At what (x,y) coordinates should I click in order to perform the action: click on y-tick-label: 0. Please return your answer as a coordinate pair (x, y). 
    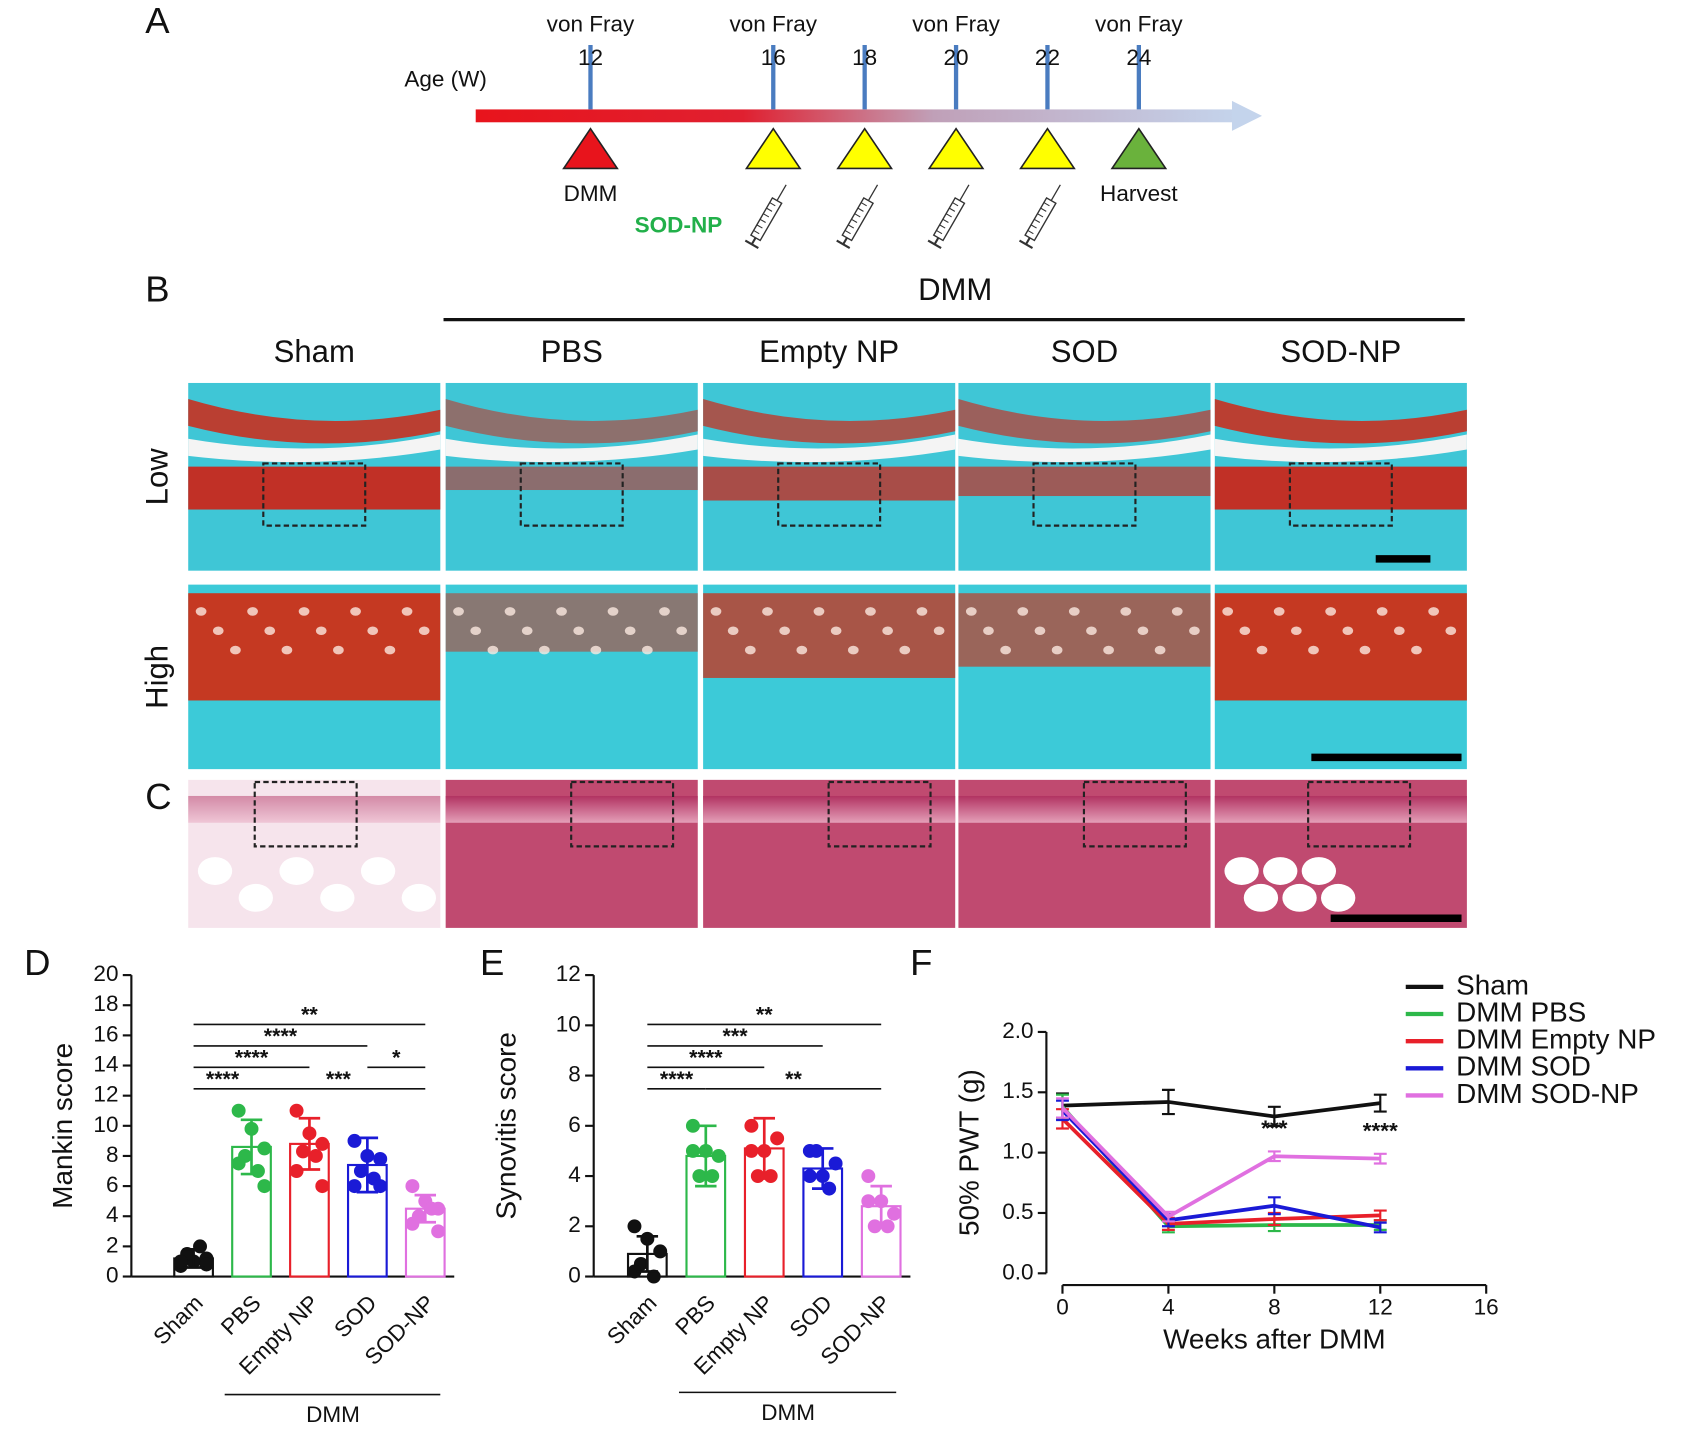
    Looking at the image, I should click on (574, 1274).